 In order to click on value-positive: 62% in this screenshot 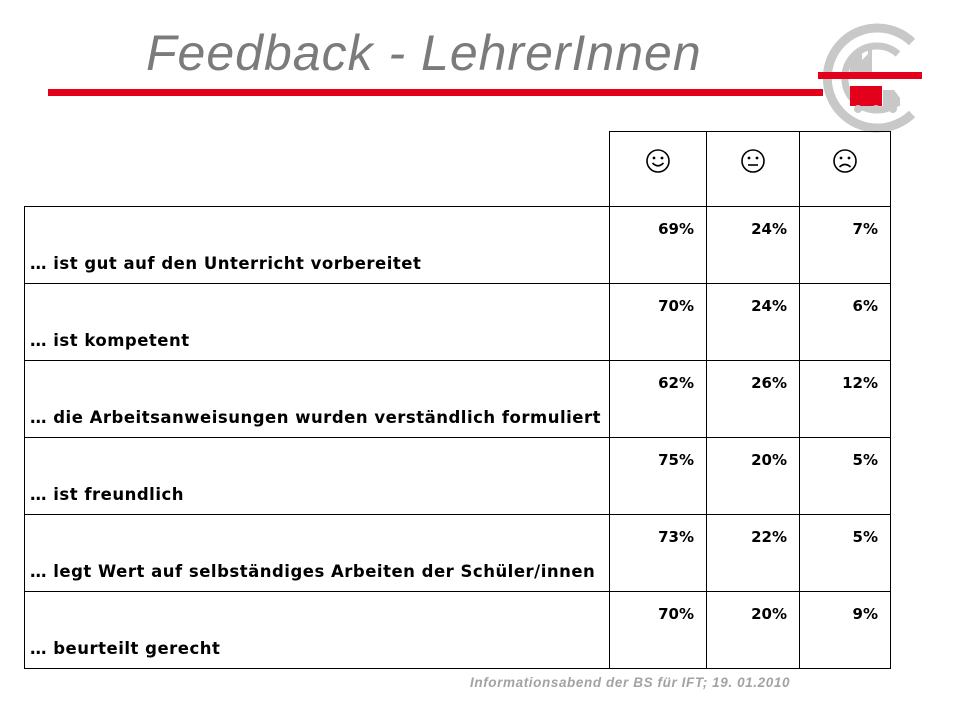, I will do `click(658, 399)`.